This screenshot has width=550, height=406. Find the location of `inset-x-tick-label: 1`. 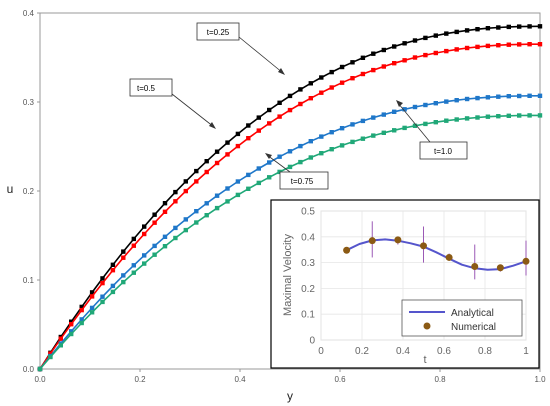

inset-x-tick-label: 1 is located at coordinates (526, 351).